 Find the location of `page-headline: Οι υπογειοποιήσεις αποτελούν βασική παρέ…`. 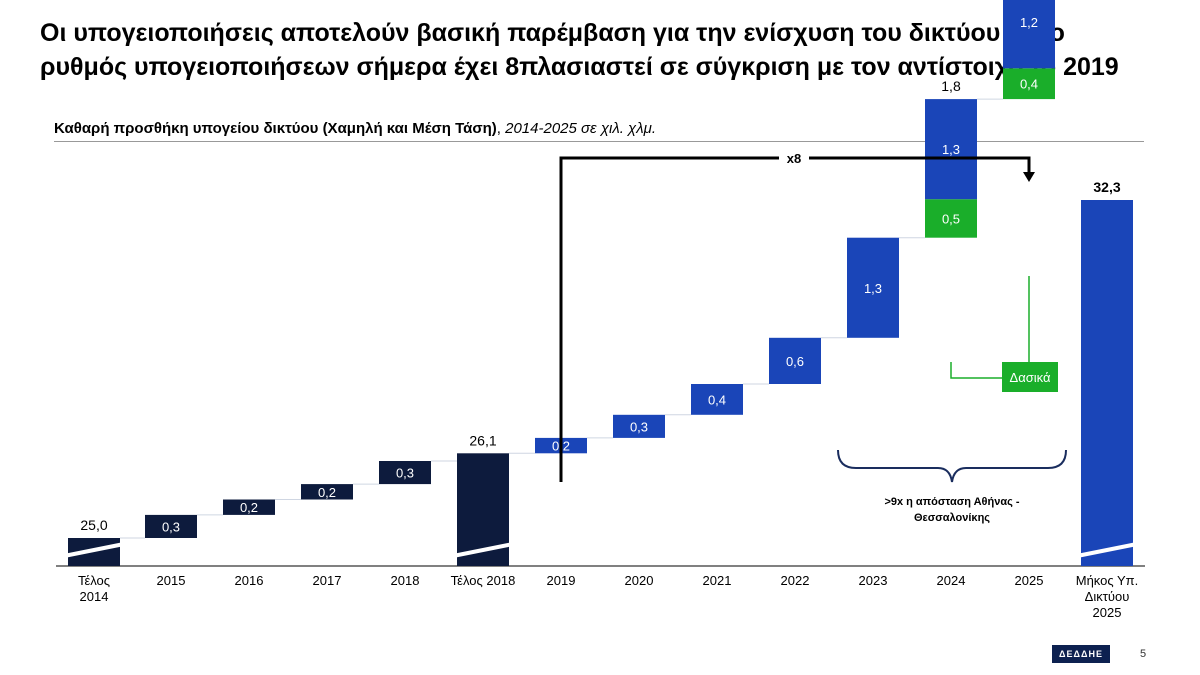

page-headline: Οι υπογειοποιήσεις αποτελούν βασική παρέ… is located at coordinates (605, 50).